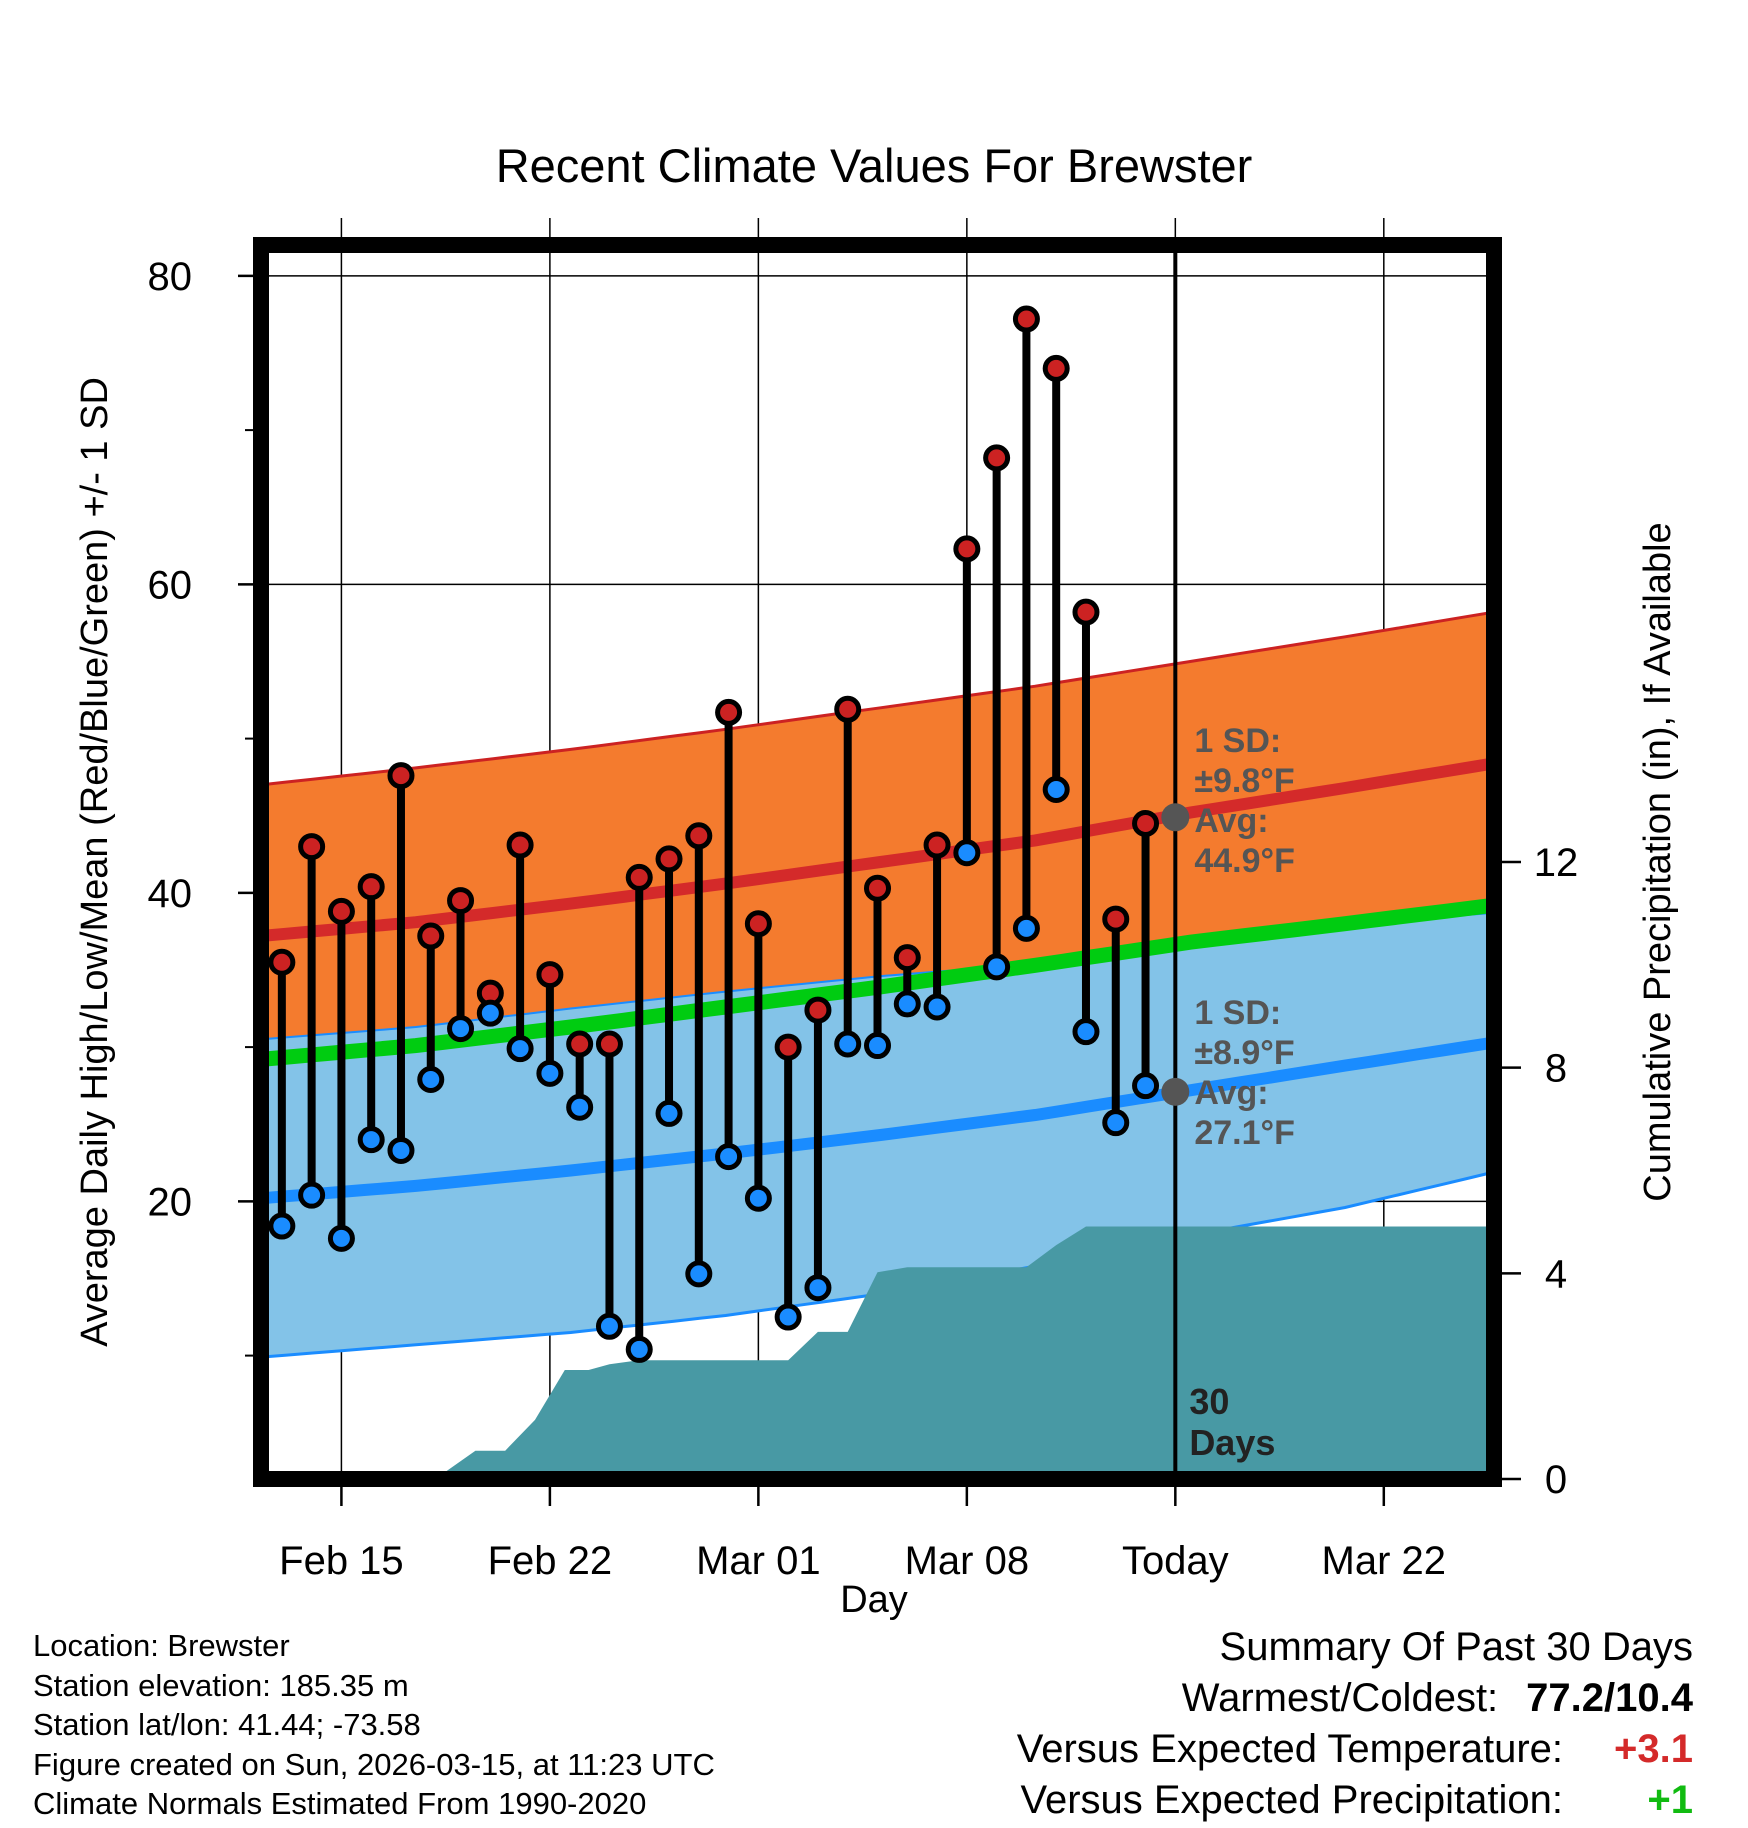 This screenshot has height=1828, width=1748. I want to click on x-tick-label: Today, so click(1175, 1561).